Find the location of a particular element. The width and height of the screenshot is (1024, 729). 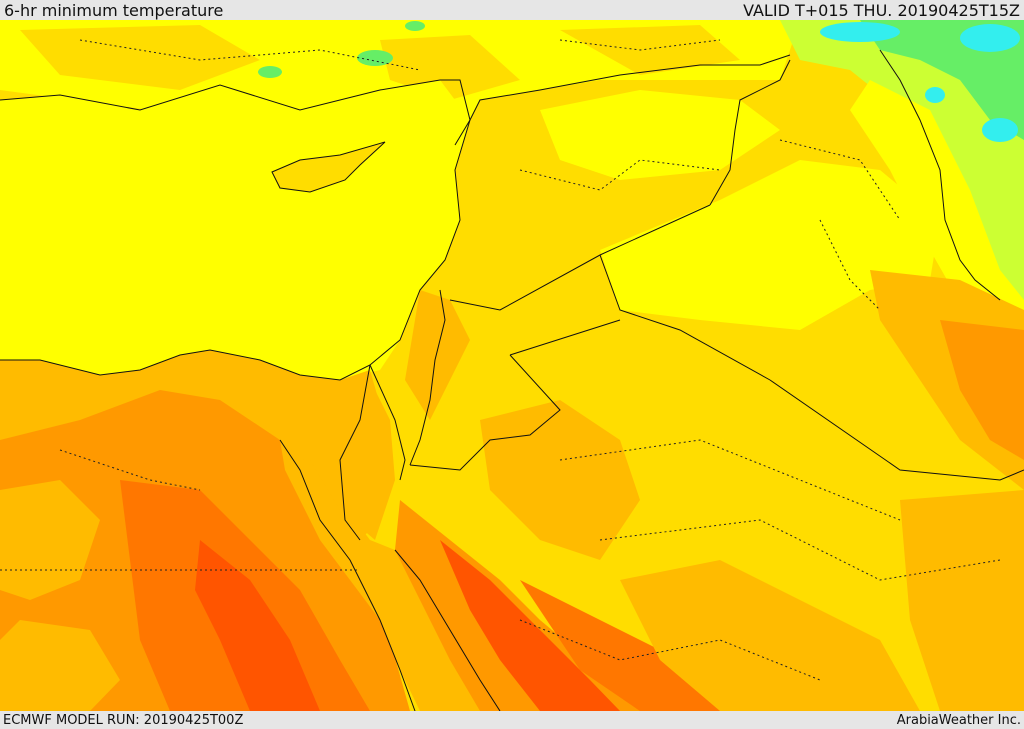

sinai-amber is located at coordinates (347, 460).